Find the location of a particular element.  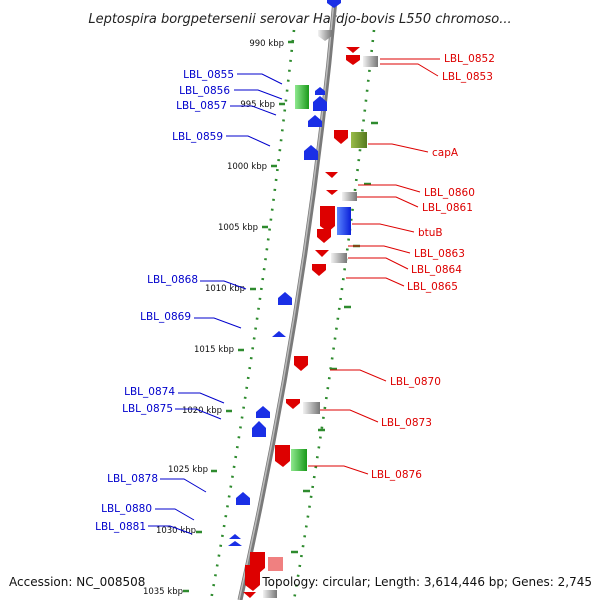

label-LBL_0852: LBL_0852 is located at coordinates (469, 59).